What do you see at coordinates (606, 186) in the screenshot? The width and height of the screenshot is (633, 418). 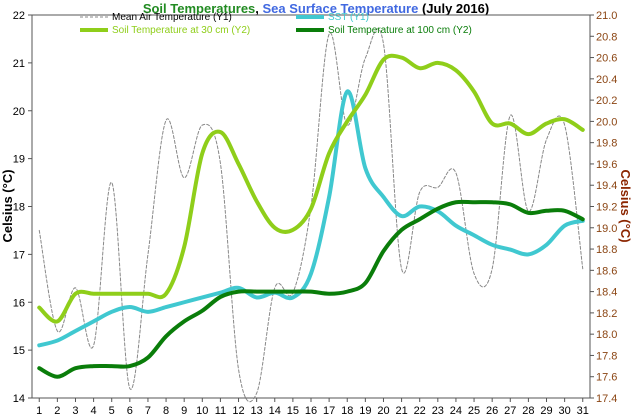 I see `y-right-tick-label: 19.4` at bounding box center [606, 186].